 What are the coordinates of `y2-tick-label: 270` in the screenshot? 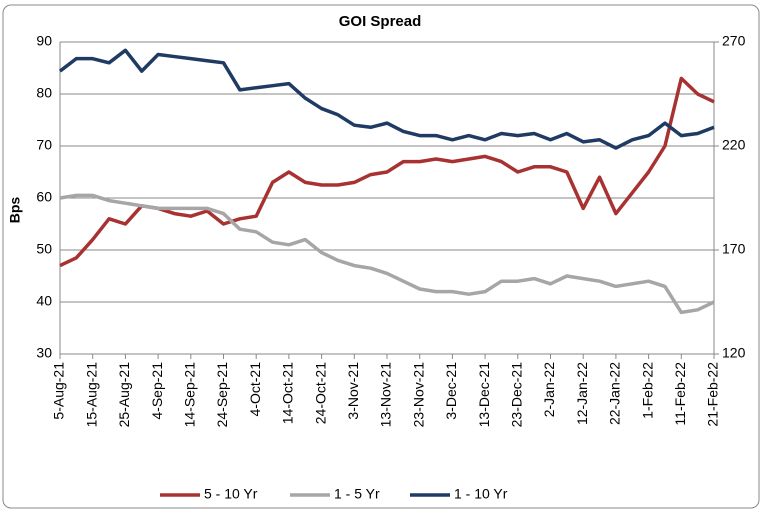 It's located at (734, 41).